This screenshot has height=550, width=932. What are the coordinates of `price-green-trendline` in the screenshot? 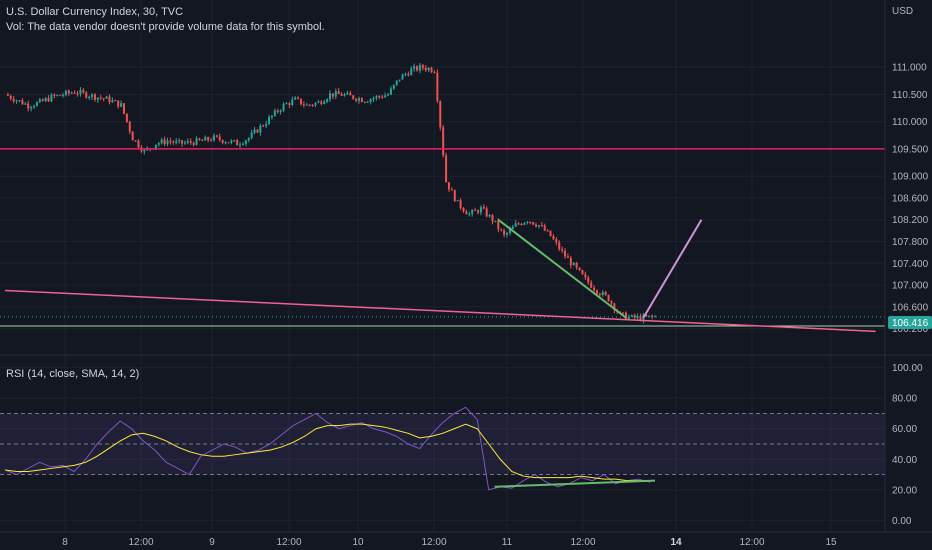 It's located at (562, 268).